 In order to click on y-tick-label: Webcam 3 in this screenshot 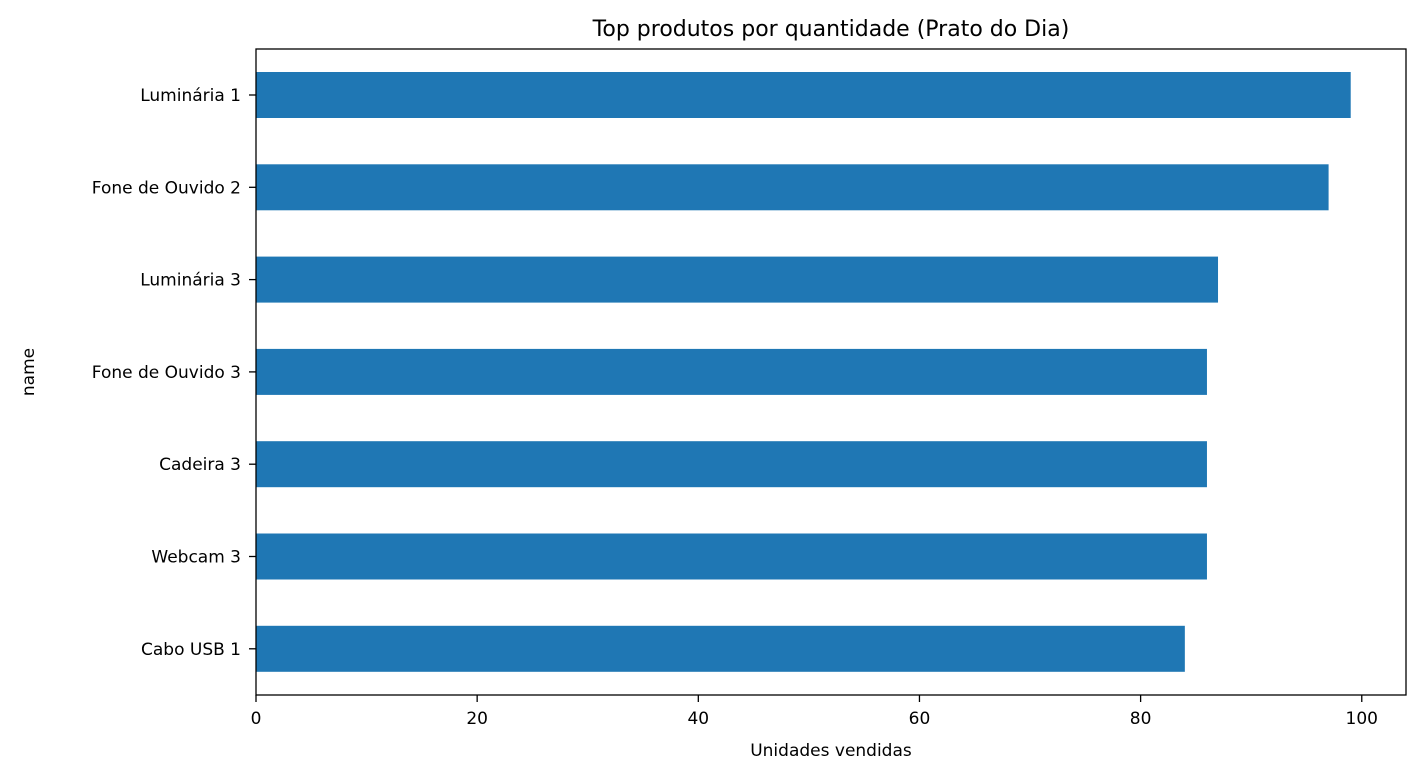, I will do `click(196, 558)`.